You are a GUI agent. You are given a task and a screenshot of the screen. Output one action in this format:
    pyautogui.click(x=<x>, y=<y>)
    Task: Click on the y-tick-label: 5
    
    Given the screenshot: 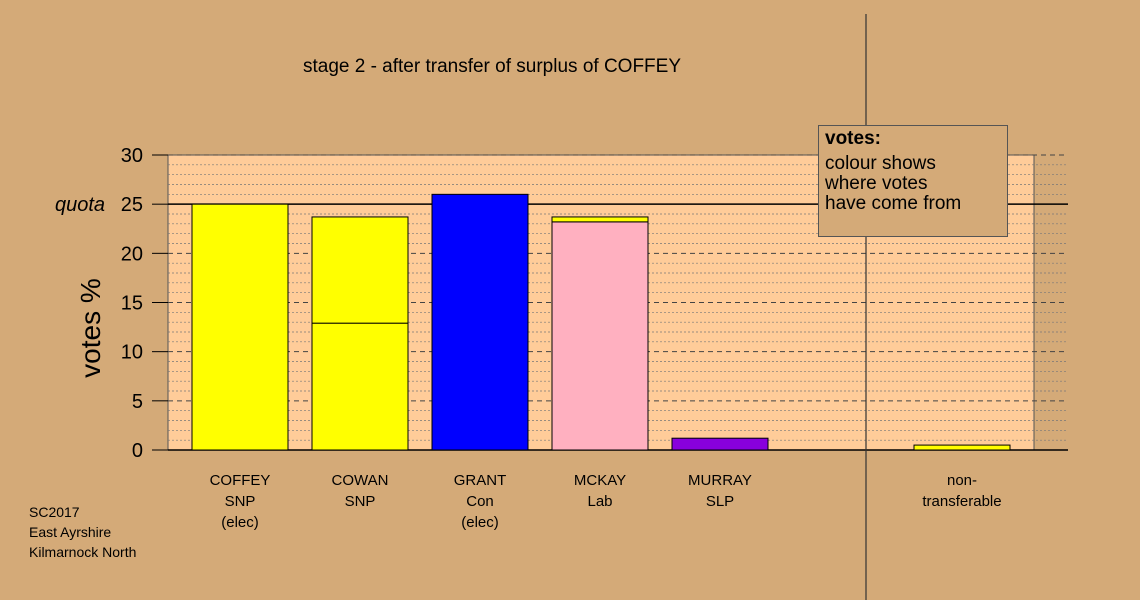 What is the action you would take?
    pyautogui.click(x=137, y=402)
    